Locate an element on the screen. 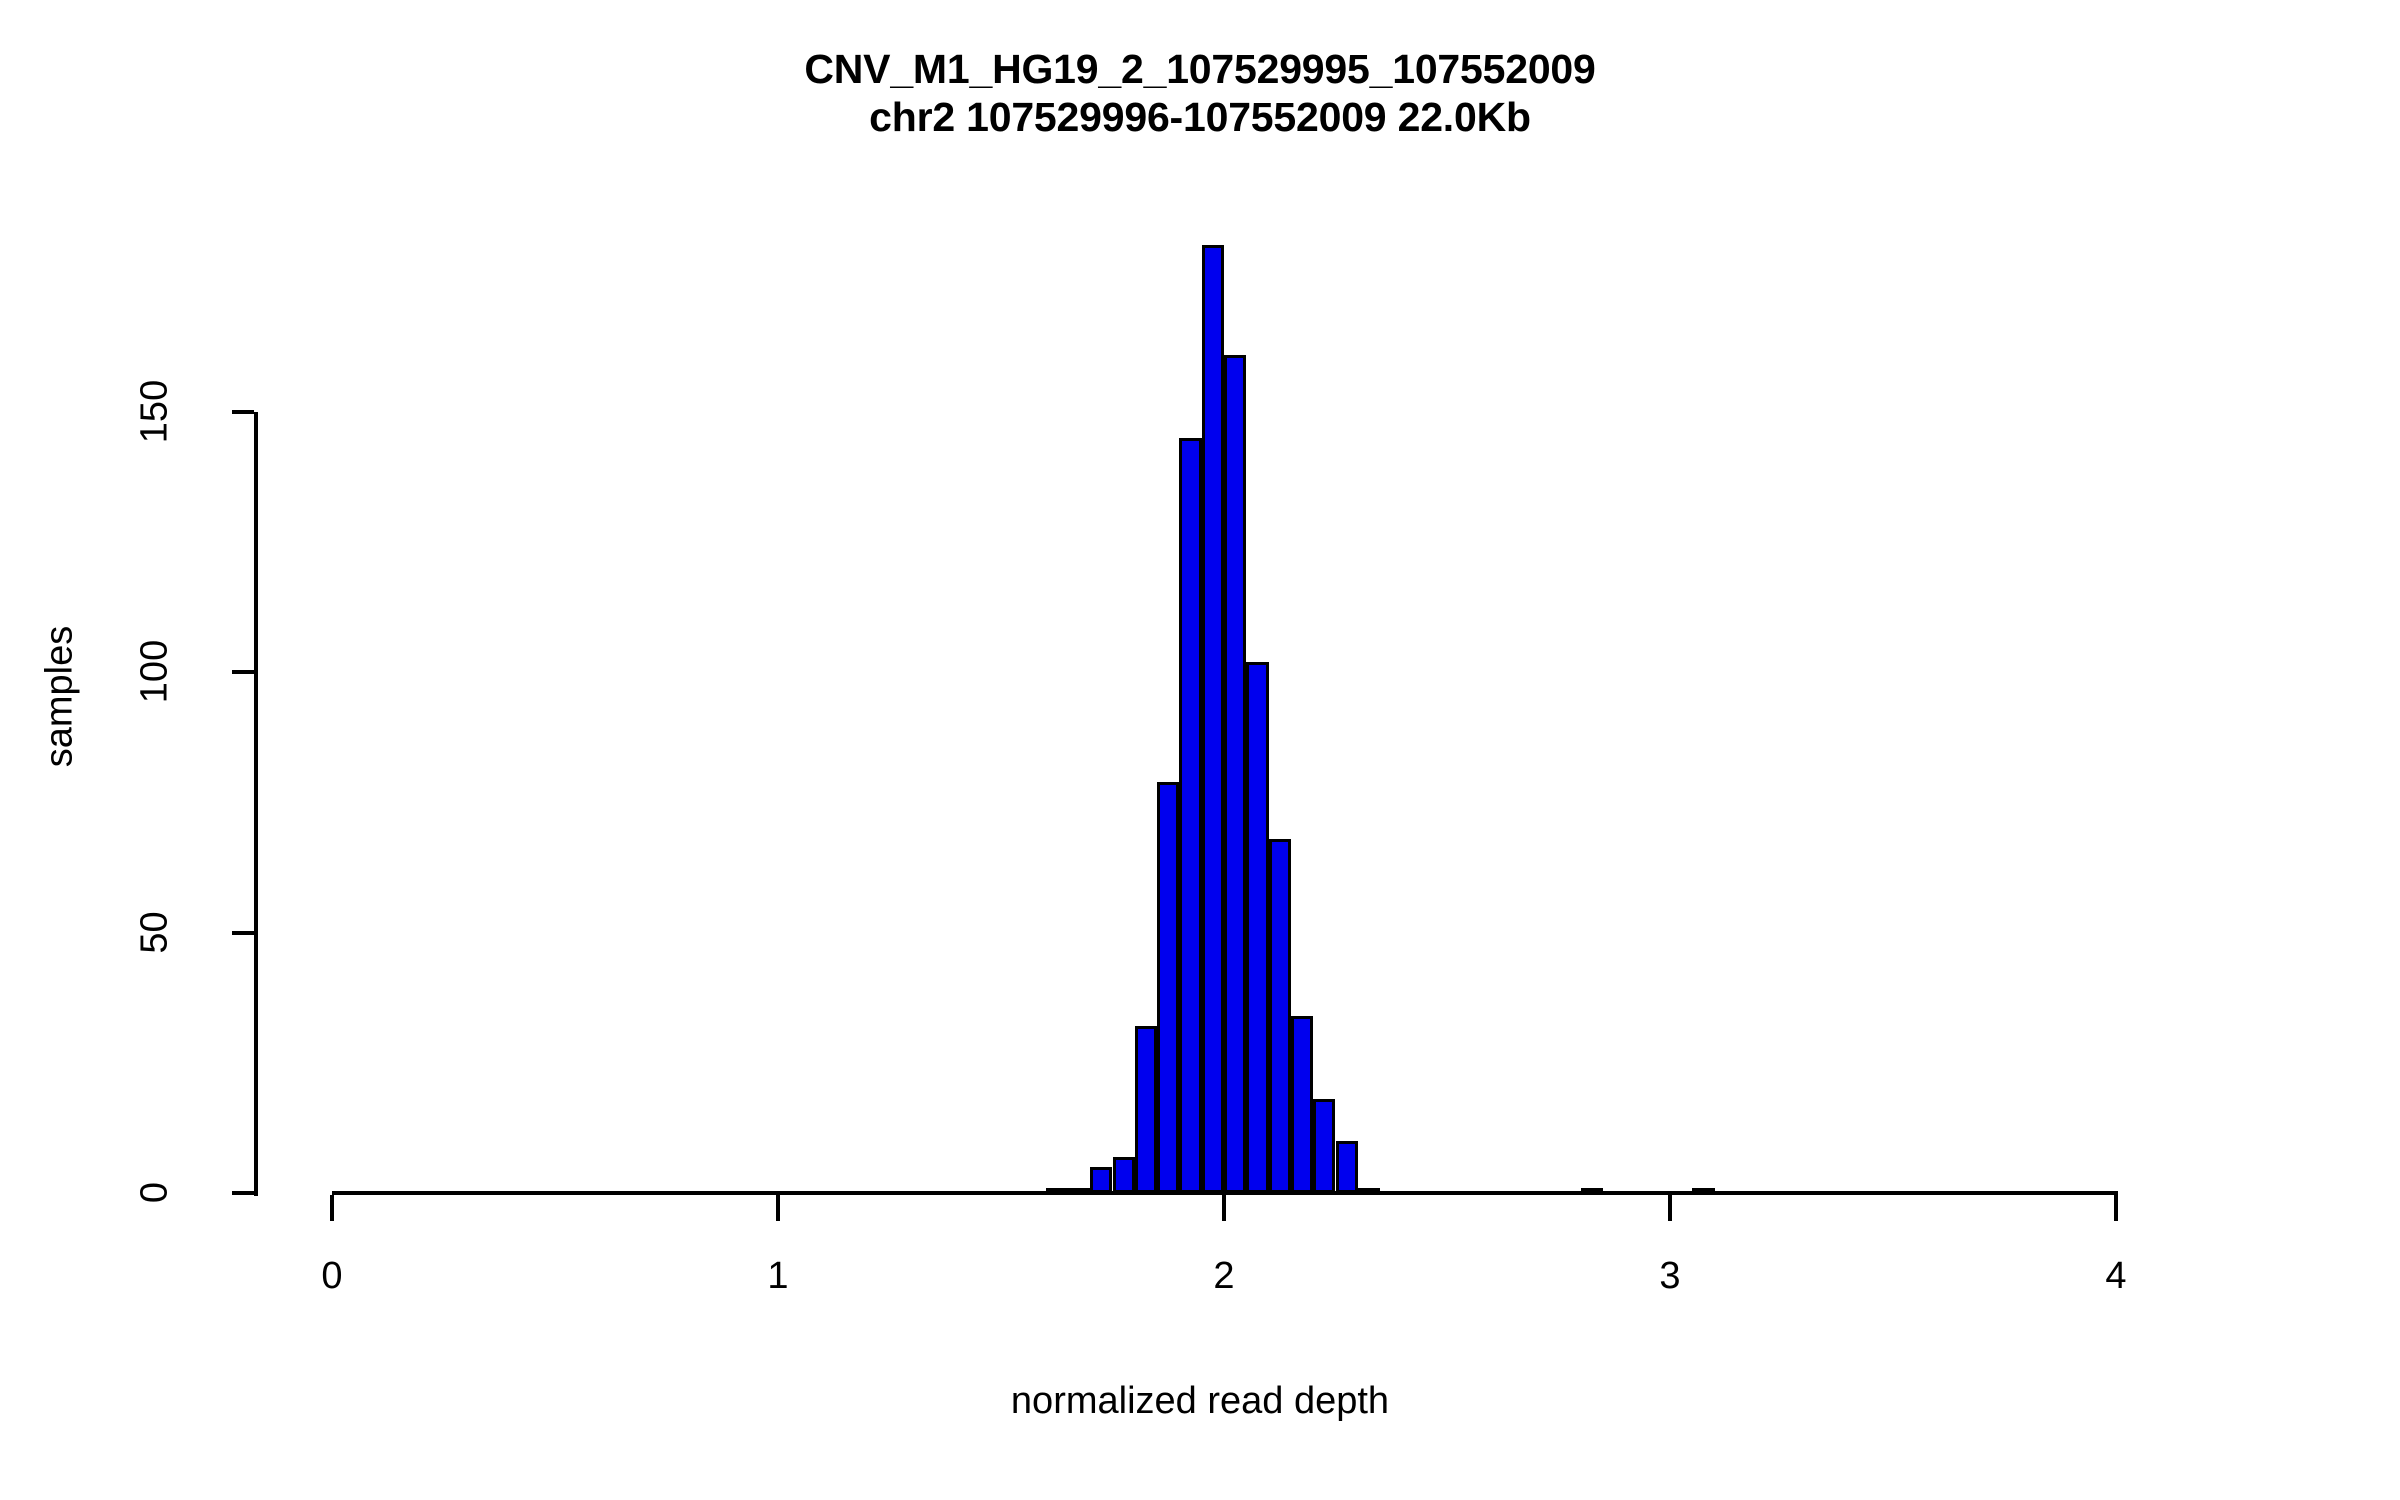  x-axis-line is located at coordinates (1225, 1193).